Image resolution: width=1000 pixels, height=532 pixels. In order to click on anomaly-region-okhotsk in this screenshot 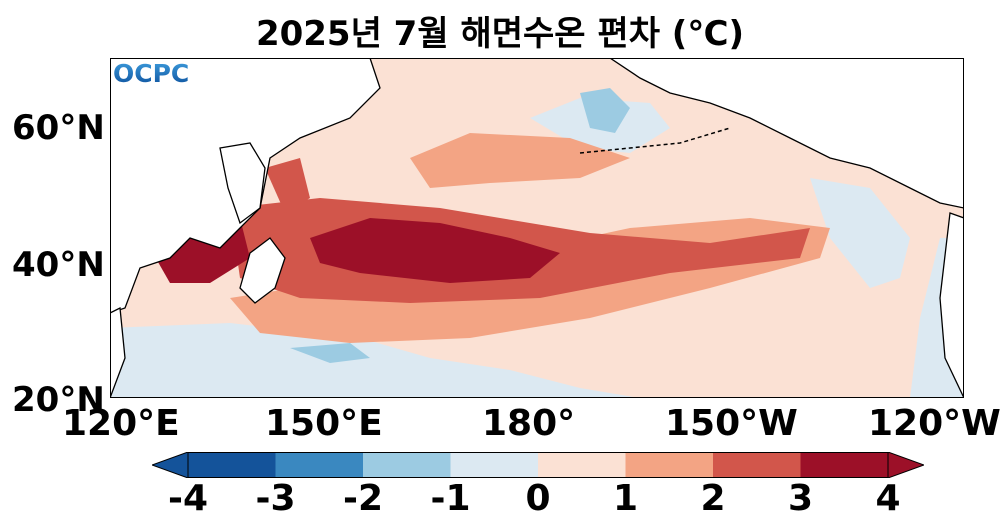, I will do `click(287, 185)`.